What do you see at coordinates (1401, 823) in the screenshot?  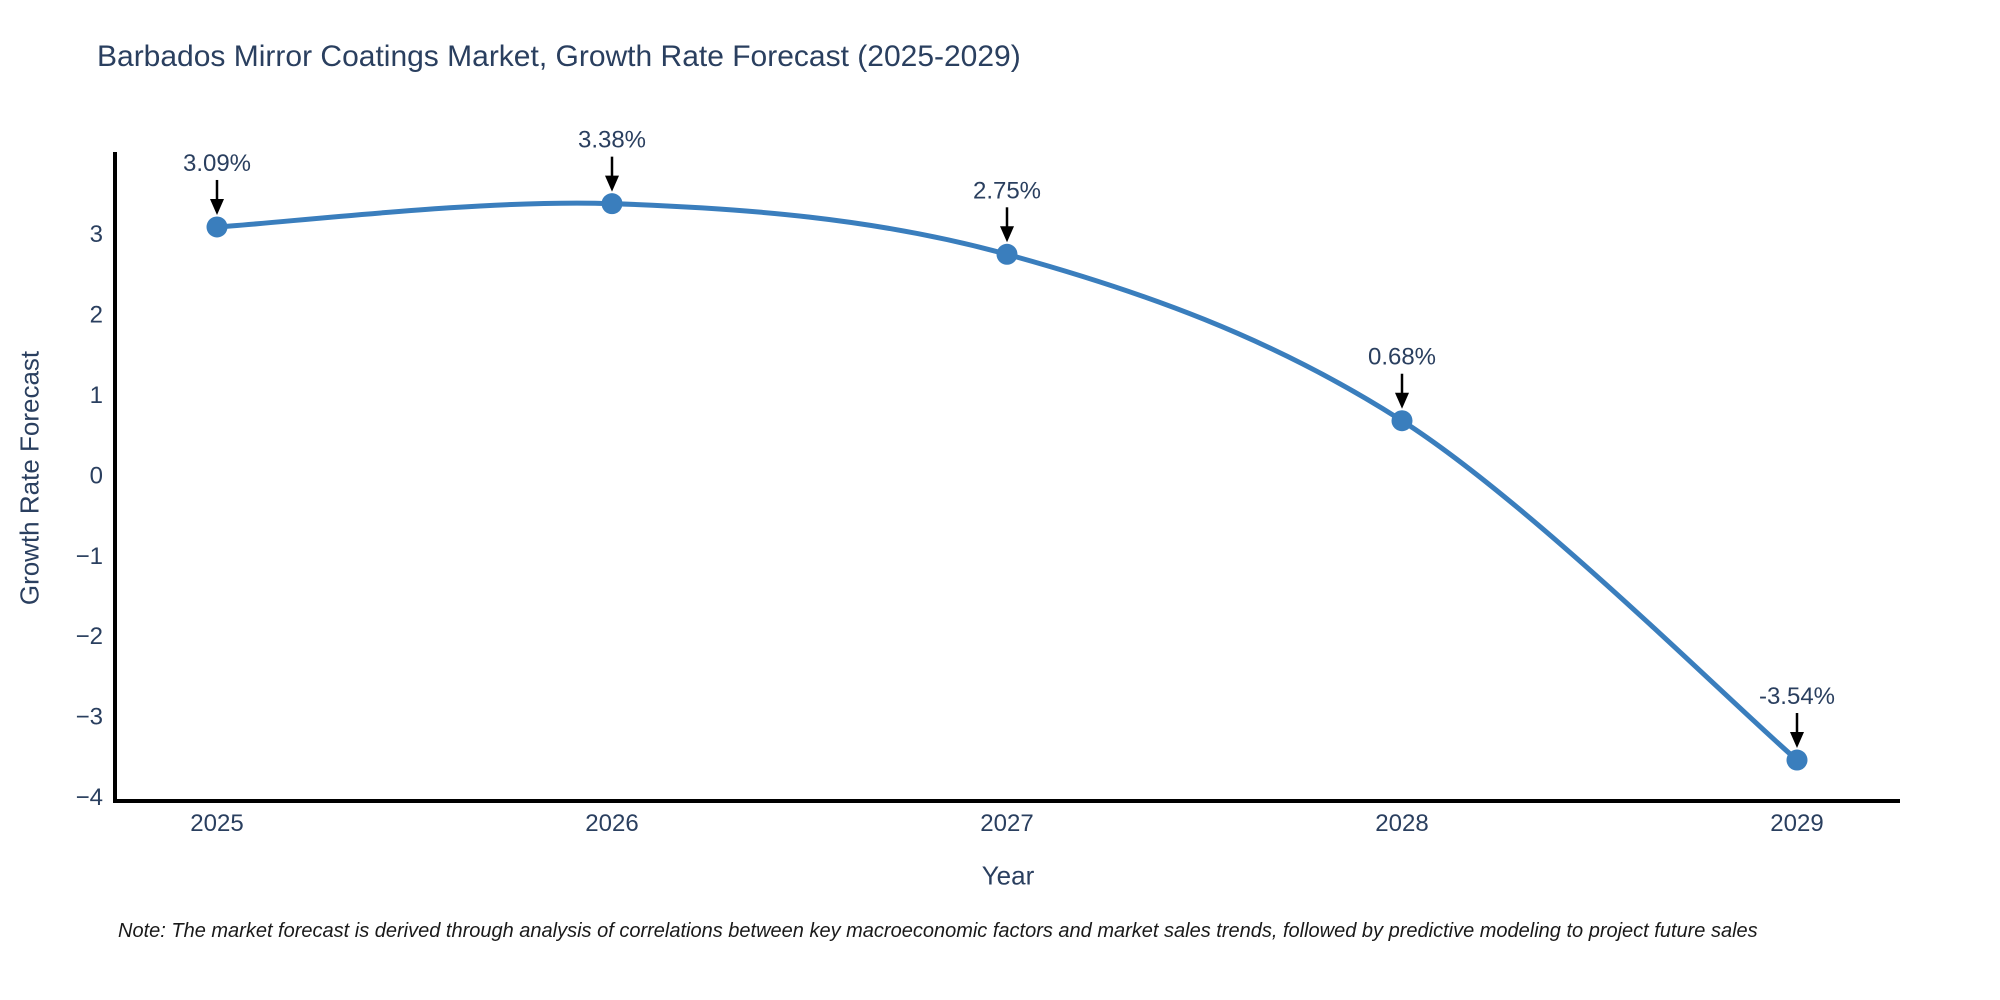 I see `x-tick-label: 2028` at bounding box center [1401, 823].